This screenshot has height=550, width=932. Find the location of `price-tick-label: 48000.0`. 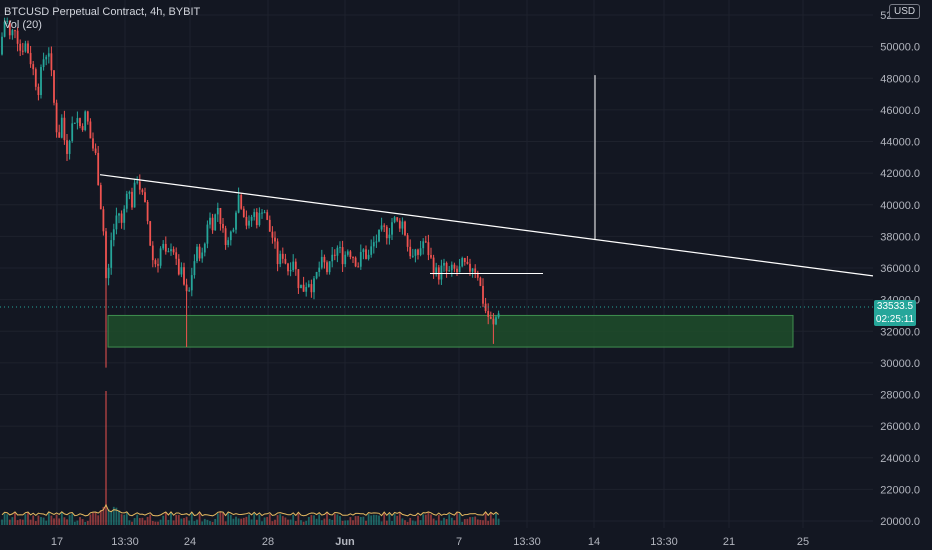

price-tick-label: 48000.0 is located at coordinates (900, 79).